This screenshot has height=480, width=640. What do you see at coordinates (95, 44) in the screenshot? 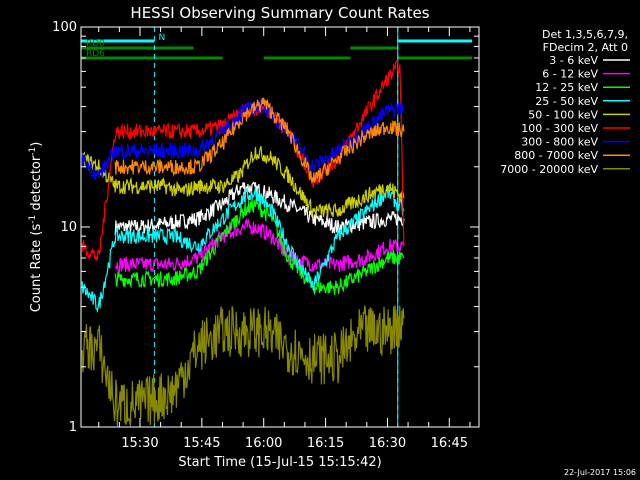
I see `flag-label-1: RD0` at bounding box center [95, 44].